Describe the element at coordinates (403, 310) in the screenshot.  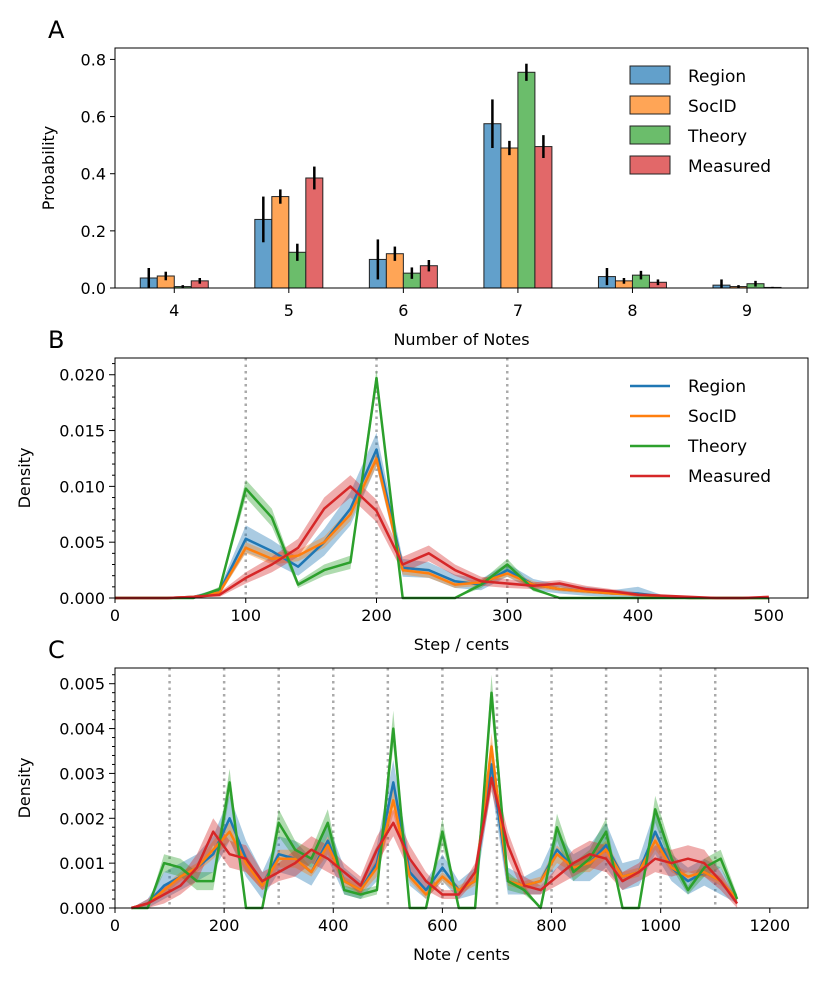
I see `x-tick-label: 6` at that location.